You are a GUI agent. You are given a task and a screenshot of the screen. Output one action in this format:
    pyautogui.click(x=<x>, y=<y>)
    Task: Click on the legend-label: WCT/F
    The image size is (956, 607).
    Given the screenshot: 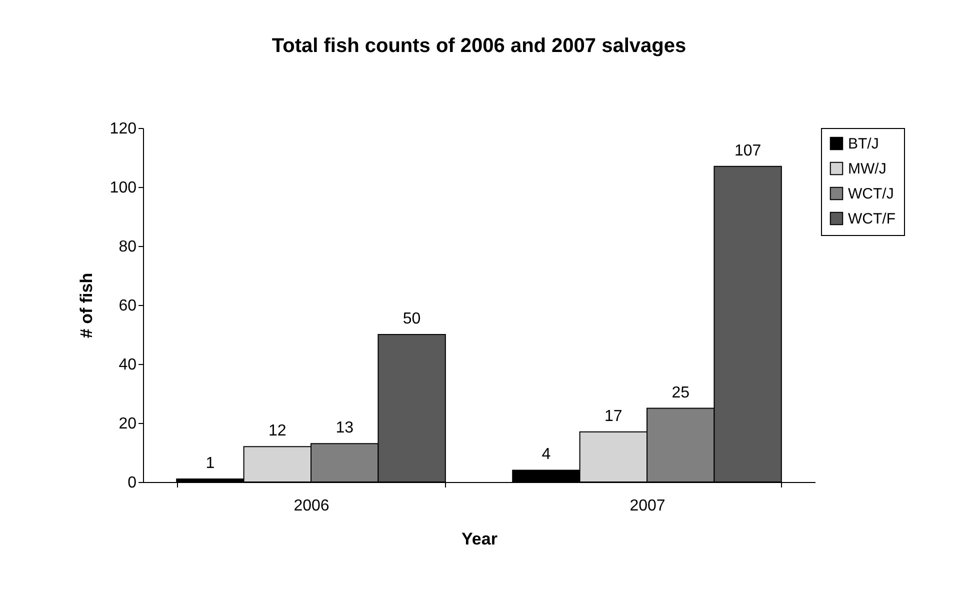 What is the action you would take?
    pyautogui.click(x=872, y=219)
    